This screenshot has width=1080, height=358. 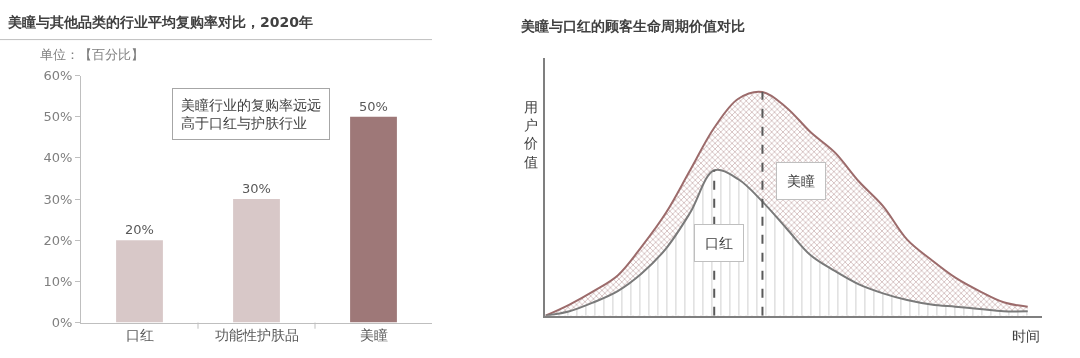 I want to click on data-label: 30%, so click(x=256, y=189).